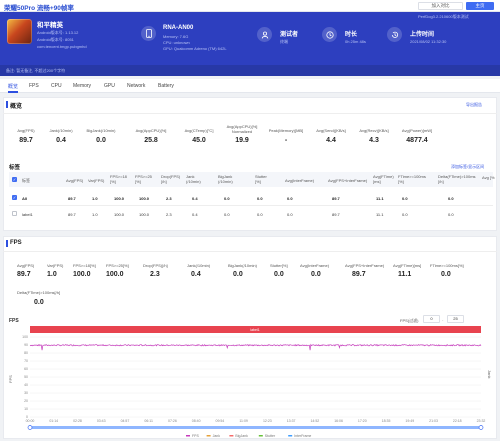 The height and width of the screenshot is (441, 500). What do you see at coordinates (55, 265) in the screenshot?
I see `fps-stat-label: Var(FPS)` at bounding box center [55, 265].